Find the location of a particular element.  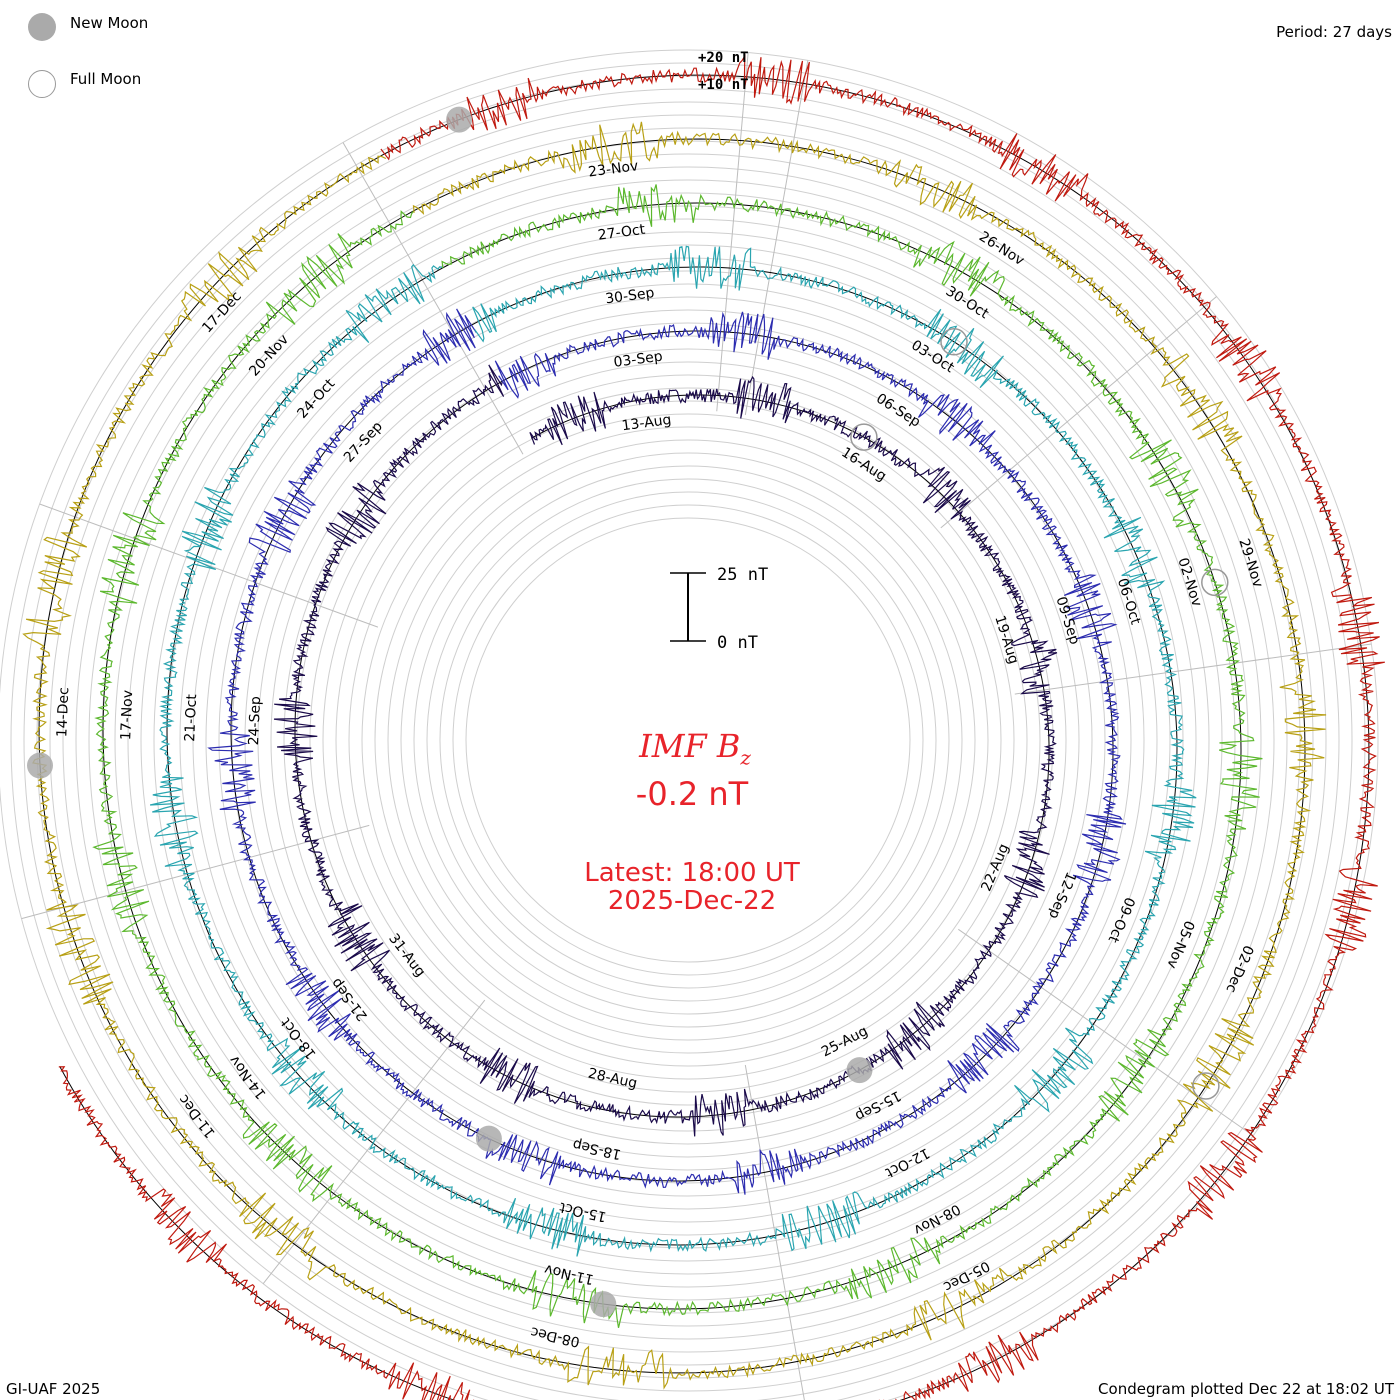

date-label: 02-Nov is located at coordinates (1189, 582).